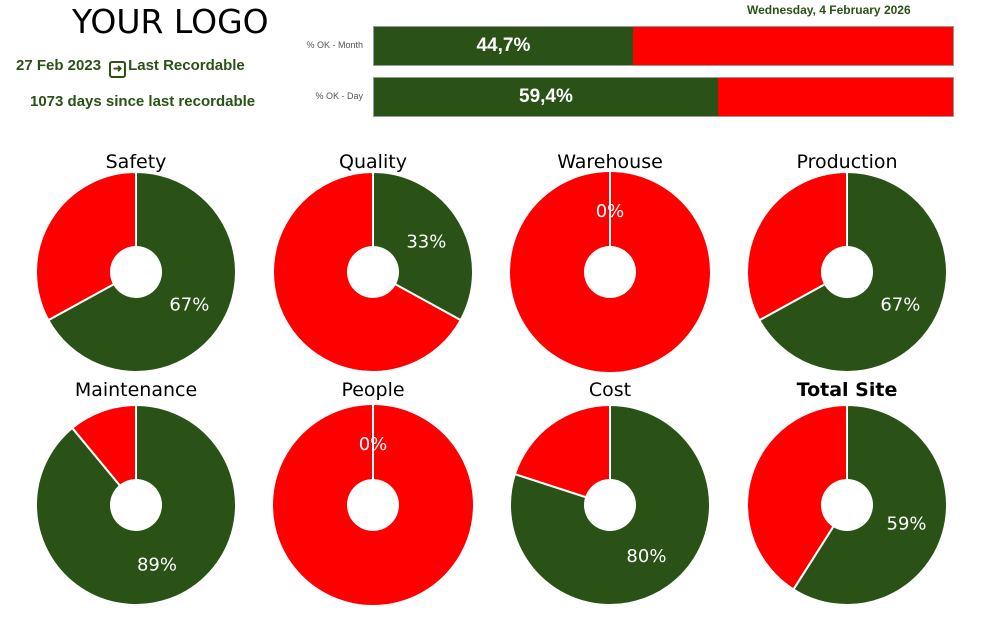 Image resolution: width=982 pixels, height=641 pixels. I want to click on data-label: 89%, so click(157, 564).